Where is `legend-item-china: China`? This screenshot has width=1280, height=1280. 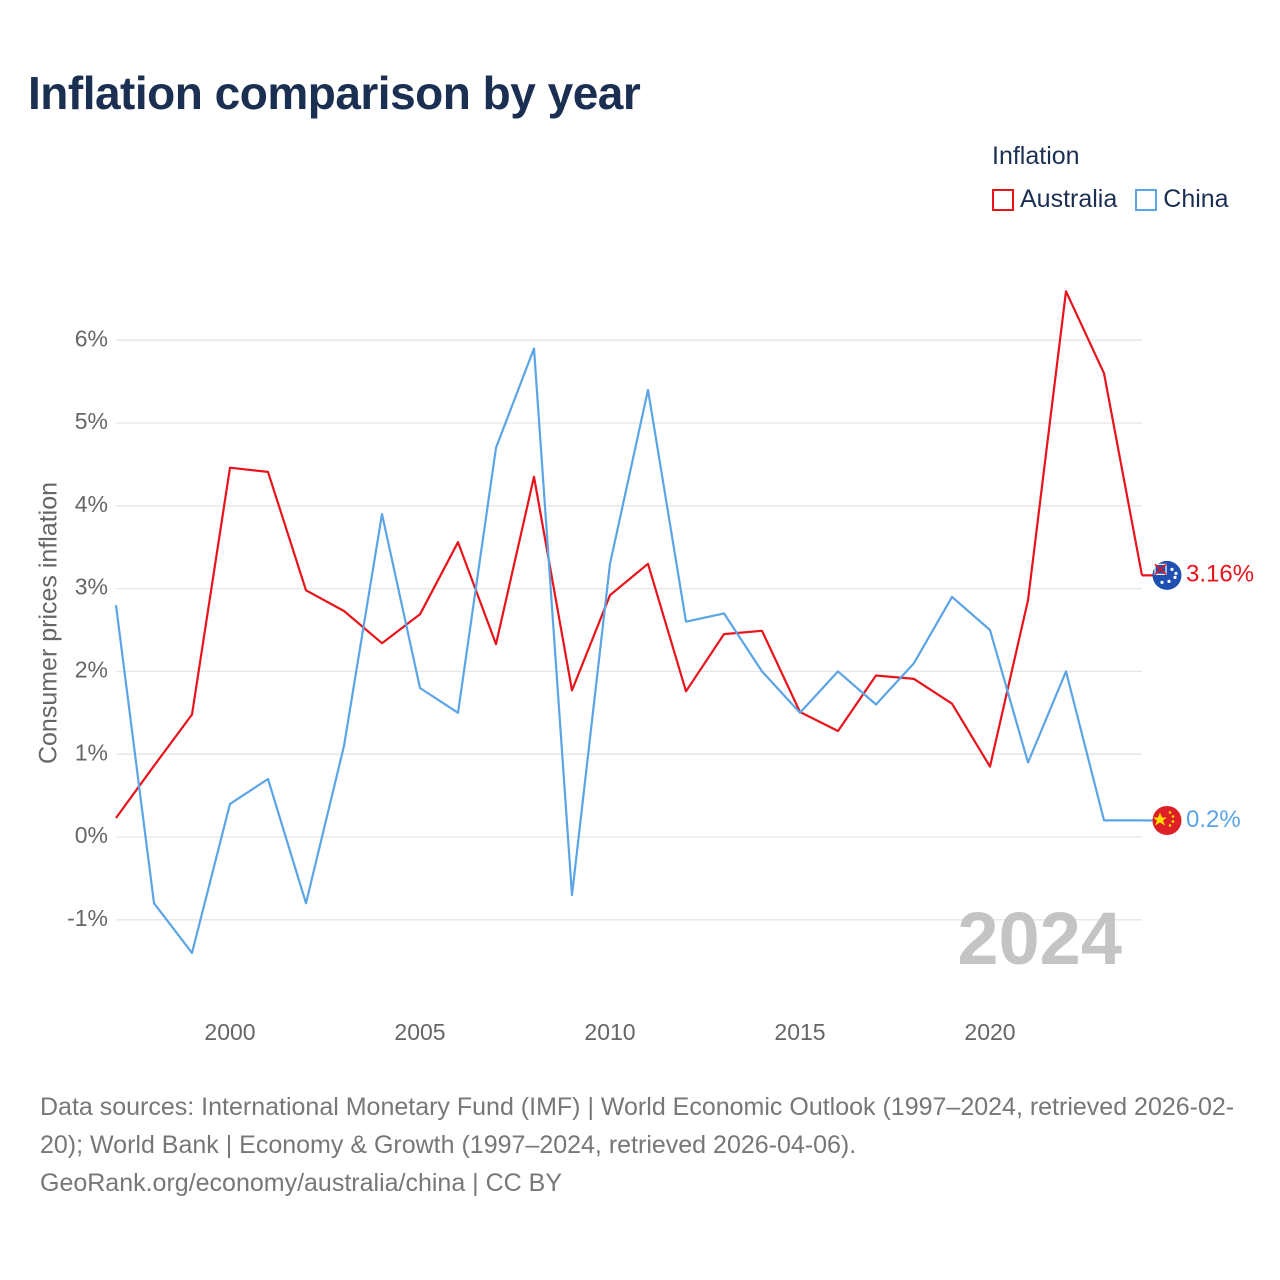 legend-item-china: China is located at coordinates (1182, 199).